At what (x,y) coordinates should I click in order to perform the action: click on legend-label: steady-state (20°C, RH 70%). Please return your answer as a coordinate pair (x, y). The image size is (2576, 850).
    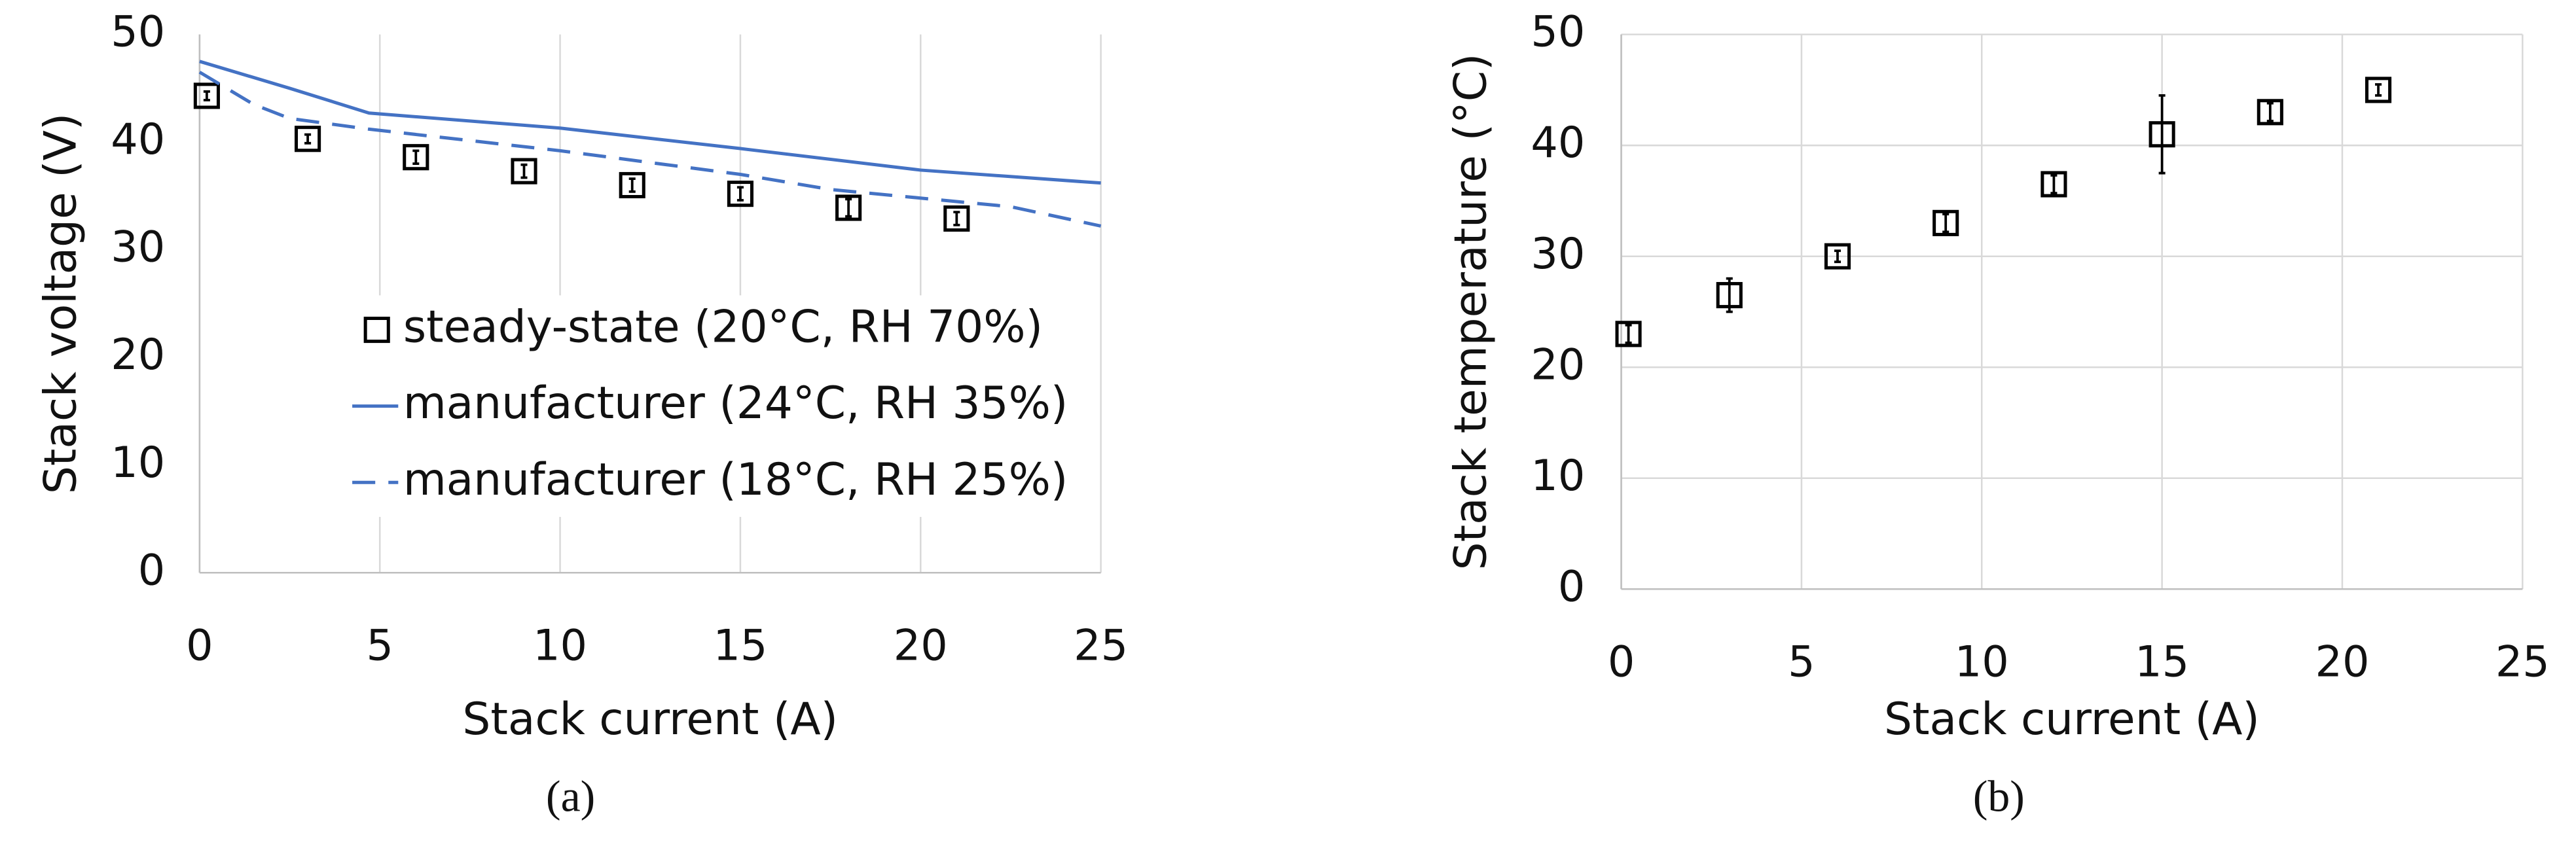
    Looking at the image, I should click on (723, 327).